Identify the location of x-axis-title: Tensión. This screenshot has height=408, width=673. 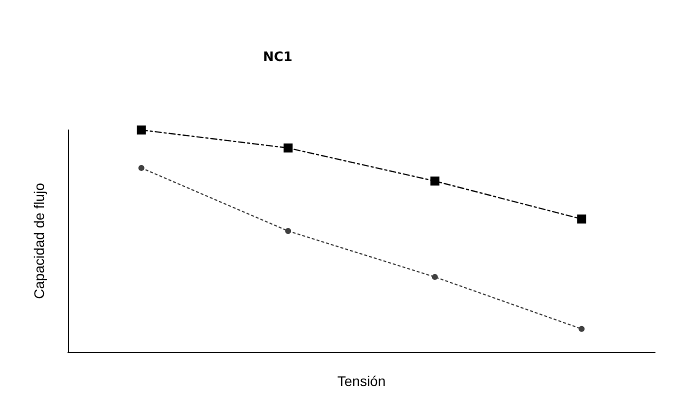
(361, 381).